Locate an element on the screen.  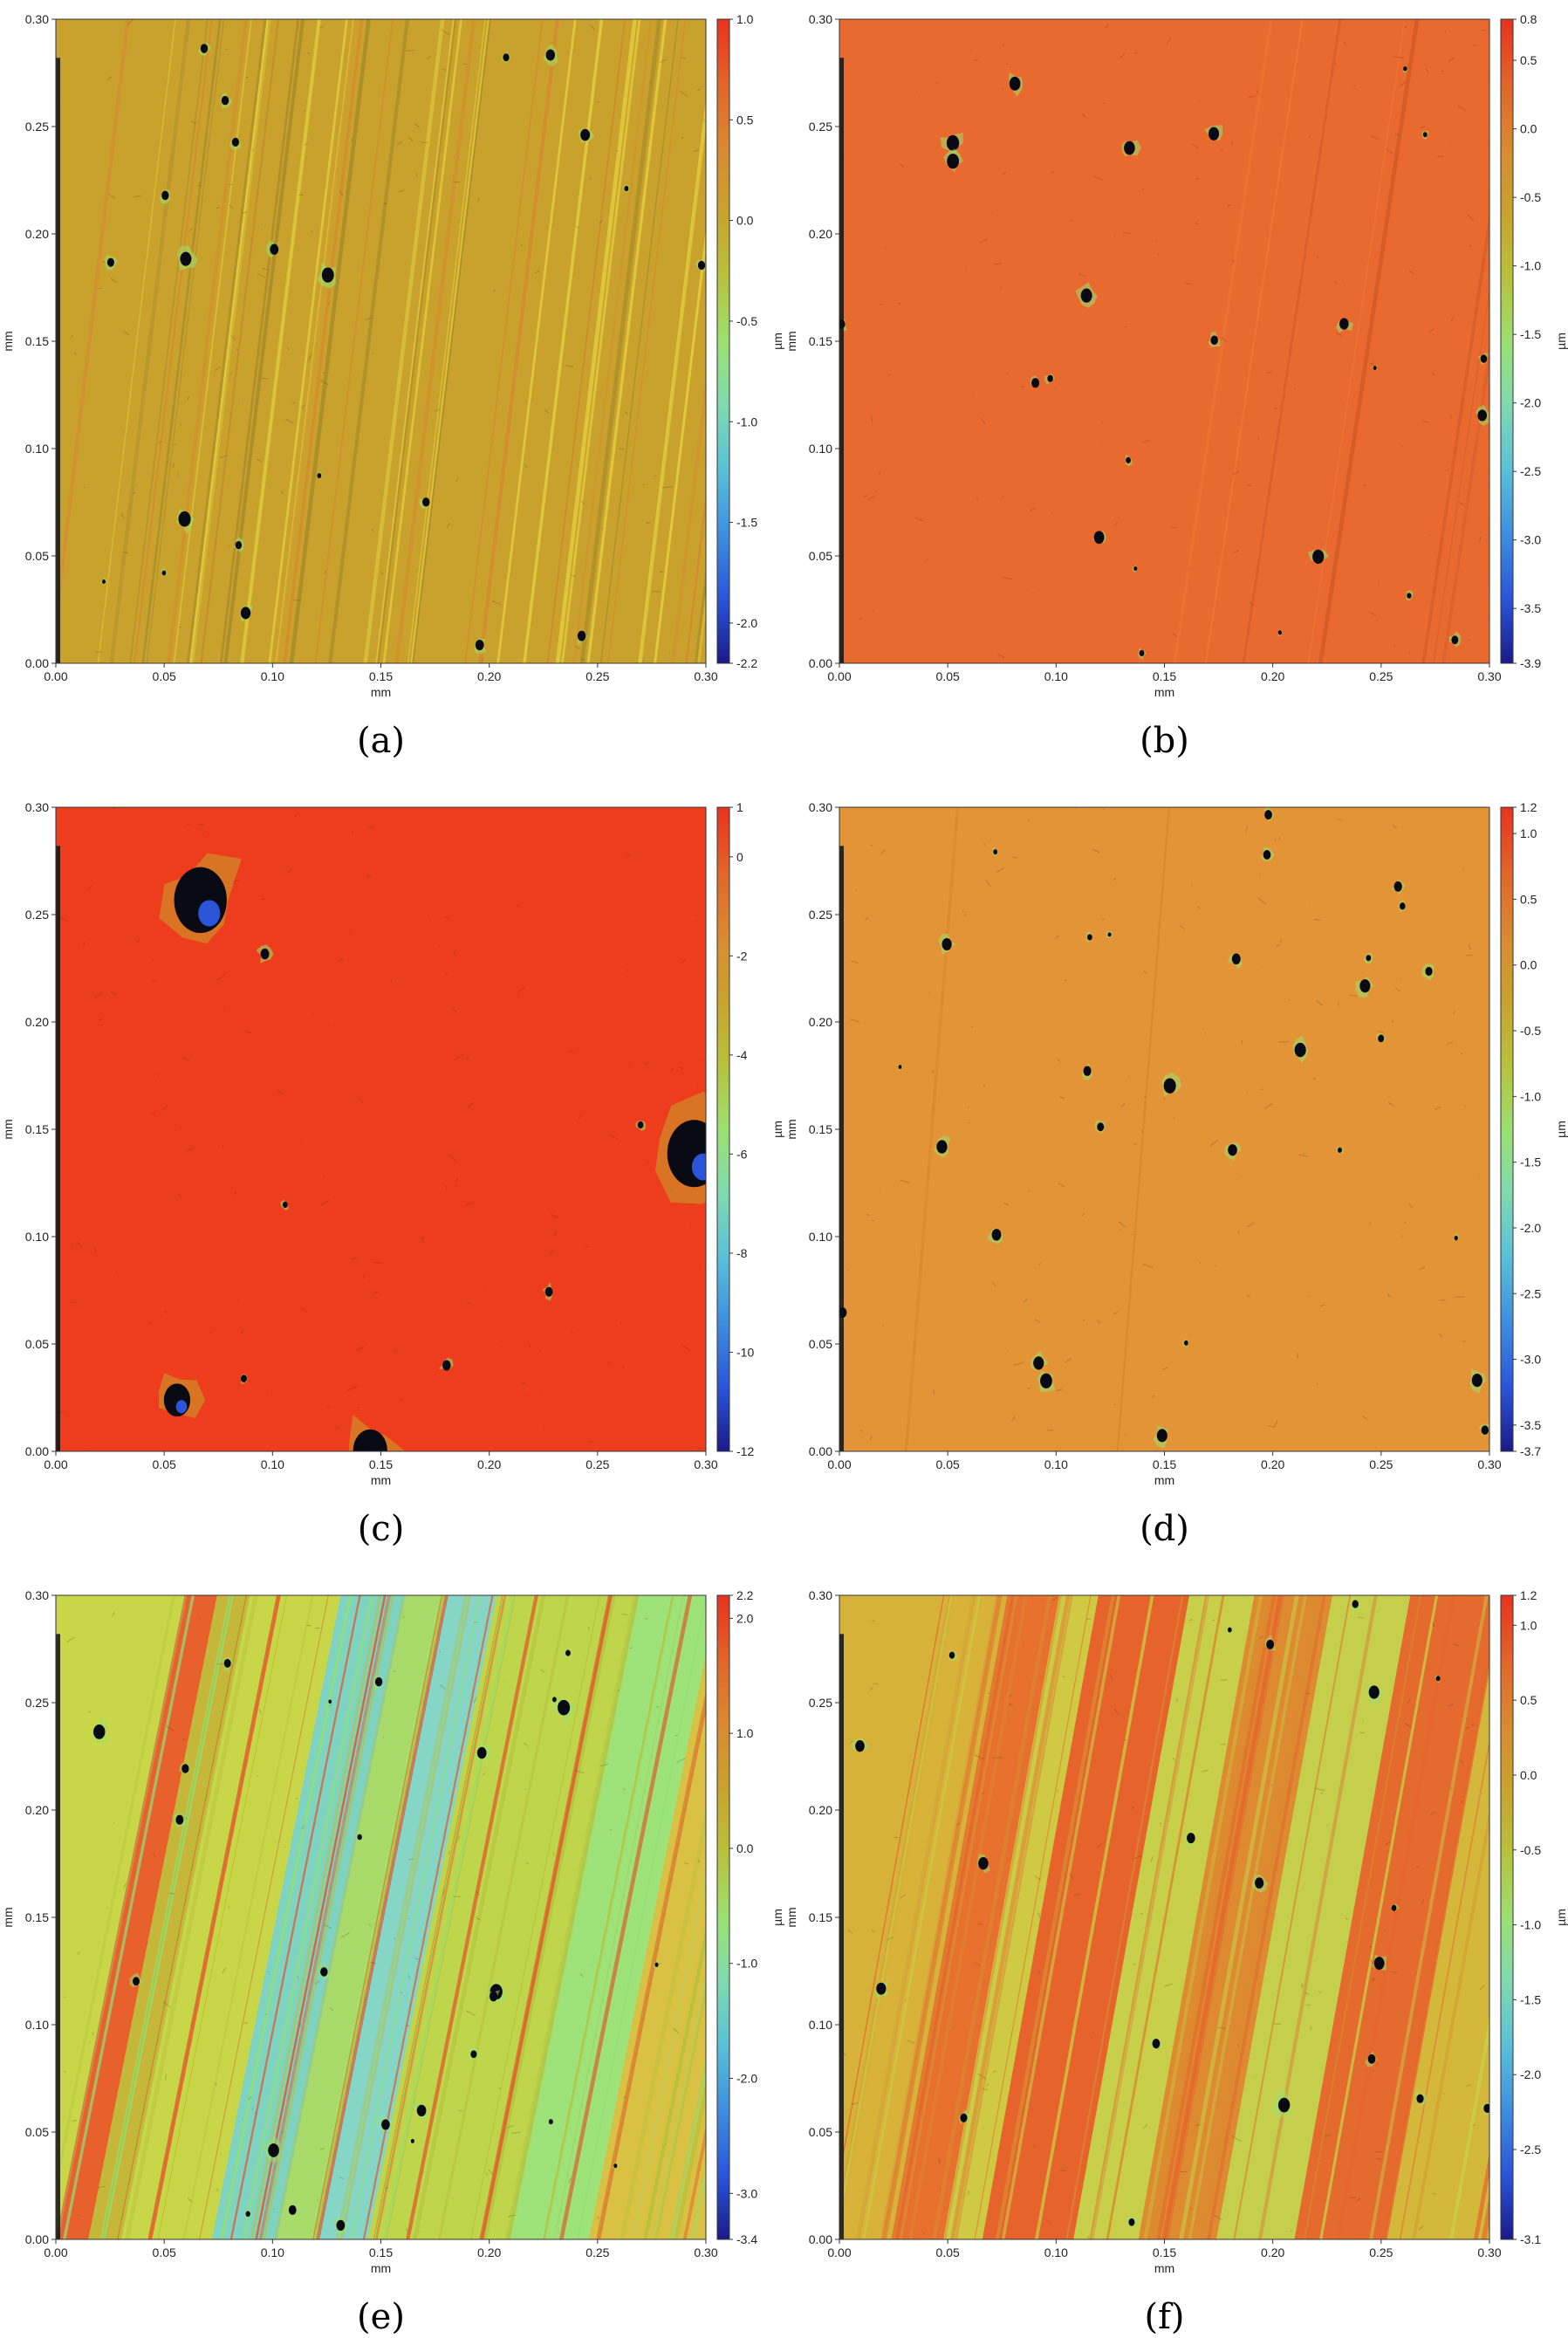
defect-core is located at coordinates (182, 1407).